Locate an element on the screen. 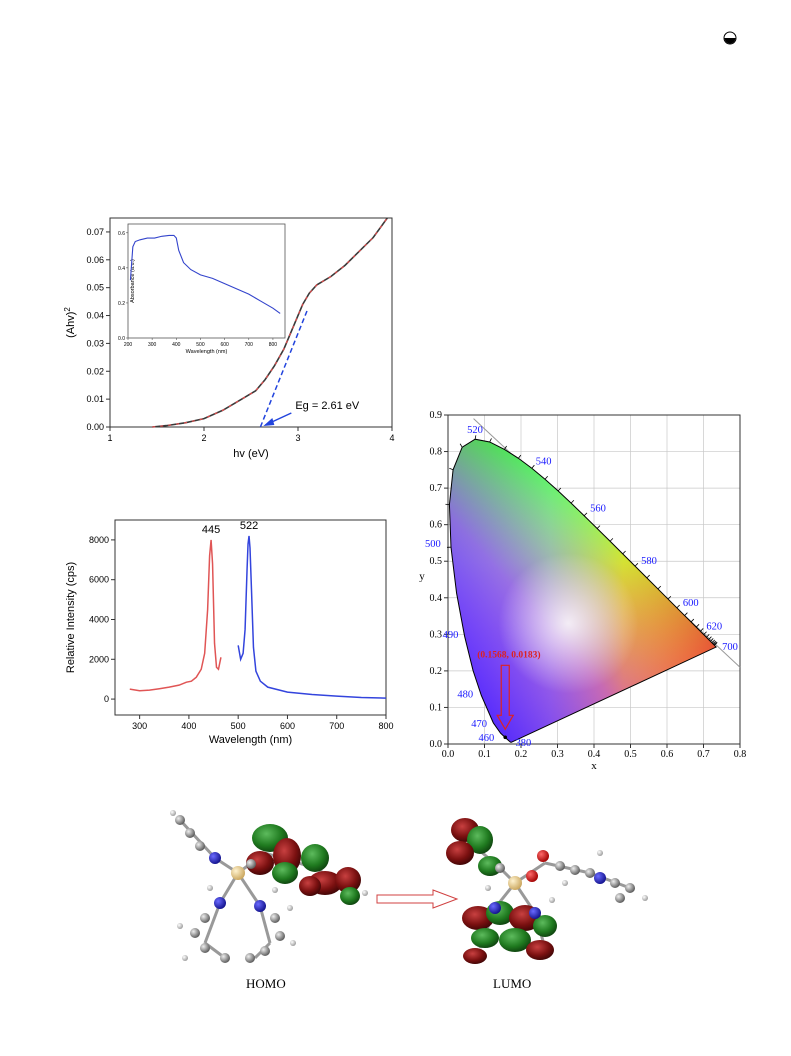 This screenshot has height=1056, width=791. tauc-x-tick-label: 4 is located at coordinates (391, 438).